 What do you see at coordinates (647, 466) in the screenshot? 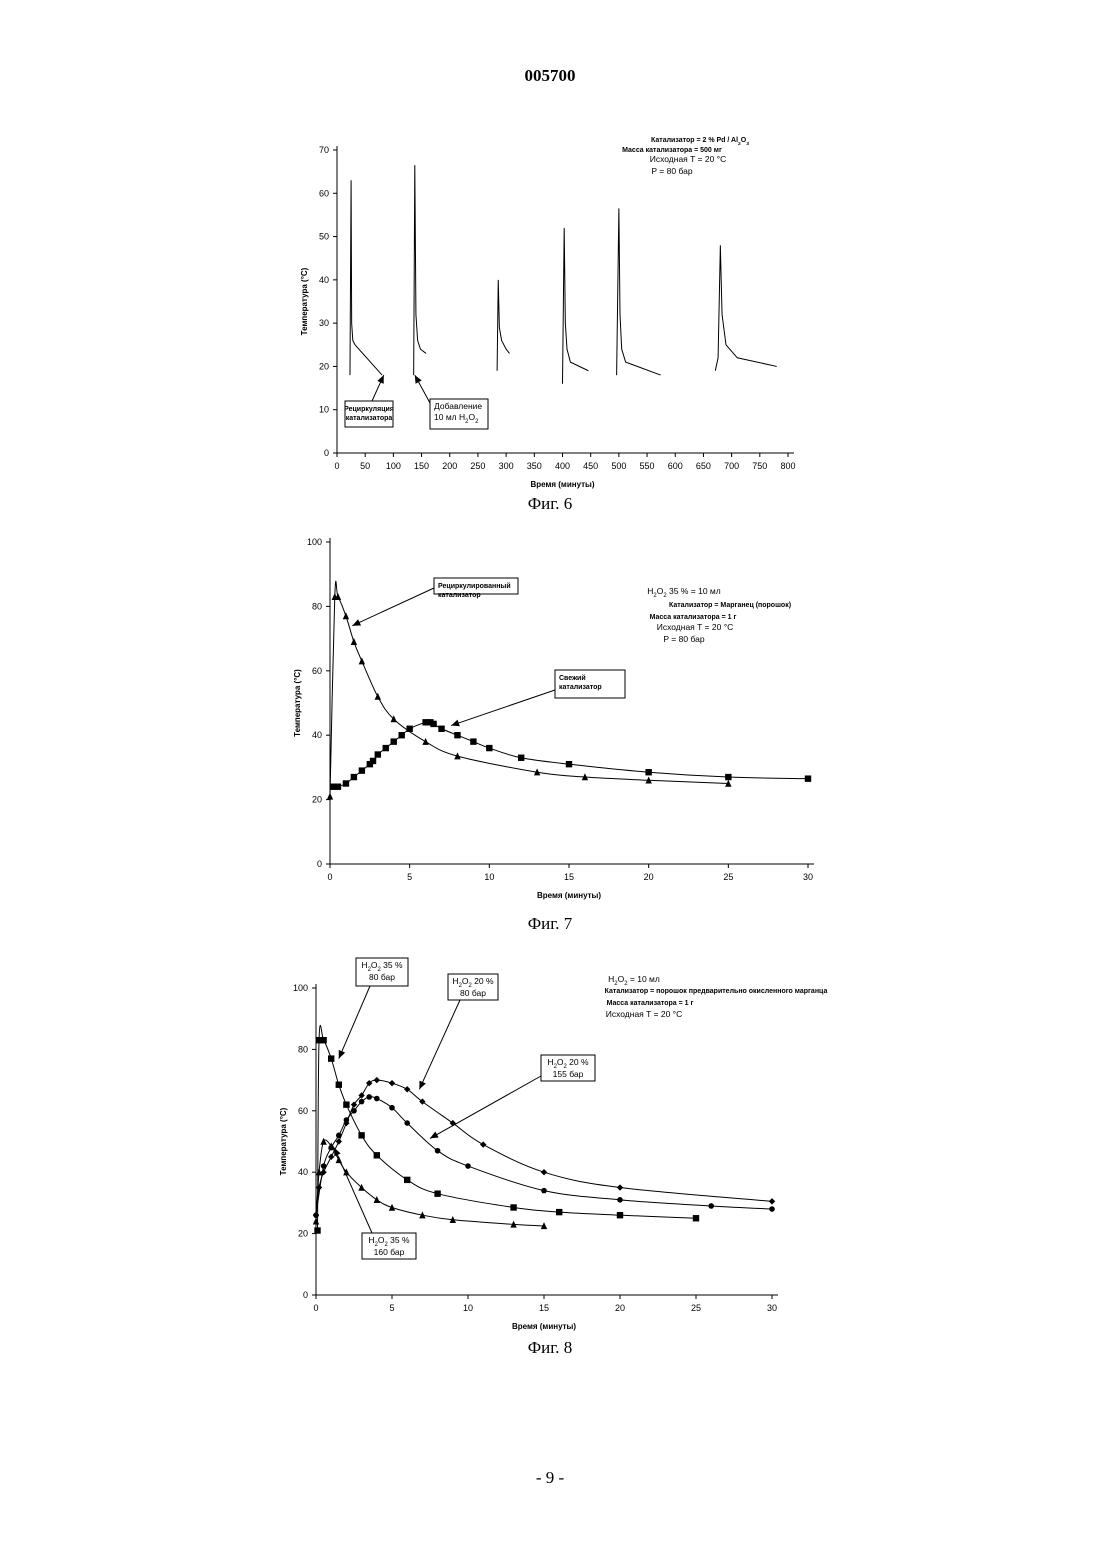
I see `x-tick-label: 550` at bounding box center [647, 466].